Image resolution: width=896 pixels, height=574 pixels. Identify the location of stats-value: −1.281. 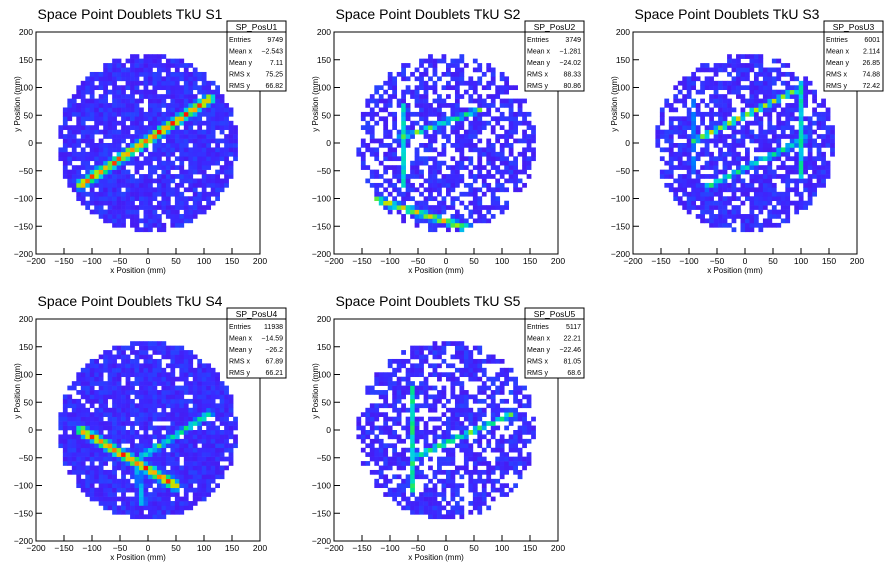
(570, 52).